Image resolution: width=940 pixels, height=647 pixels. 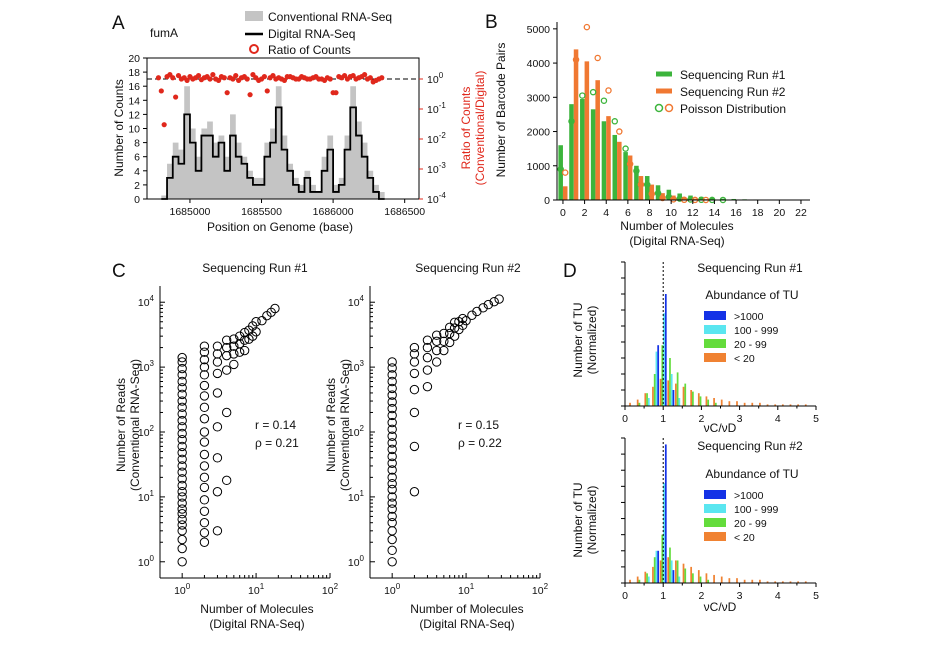 What do you see at coordinates (619, 170) in the screenshot?
I see `run2-bar` at bounding box center [619, 170].